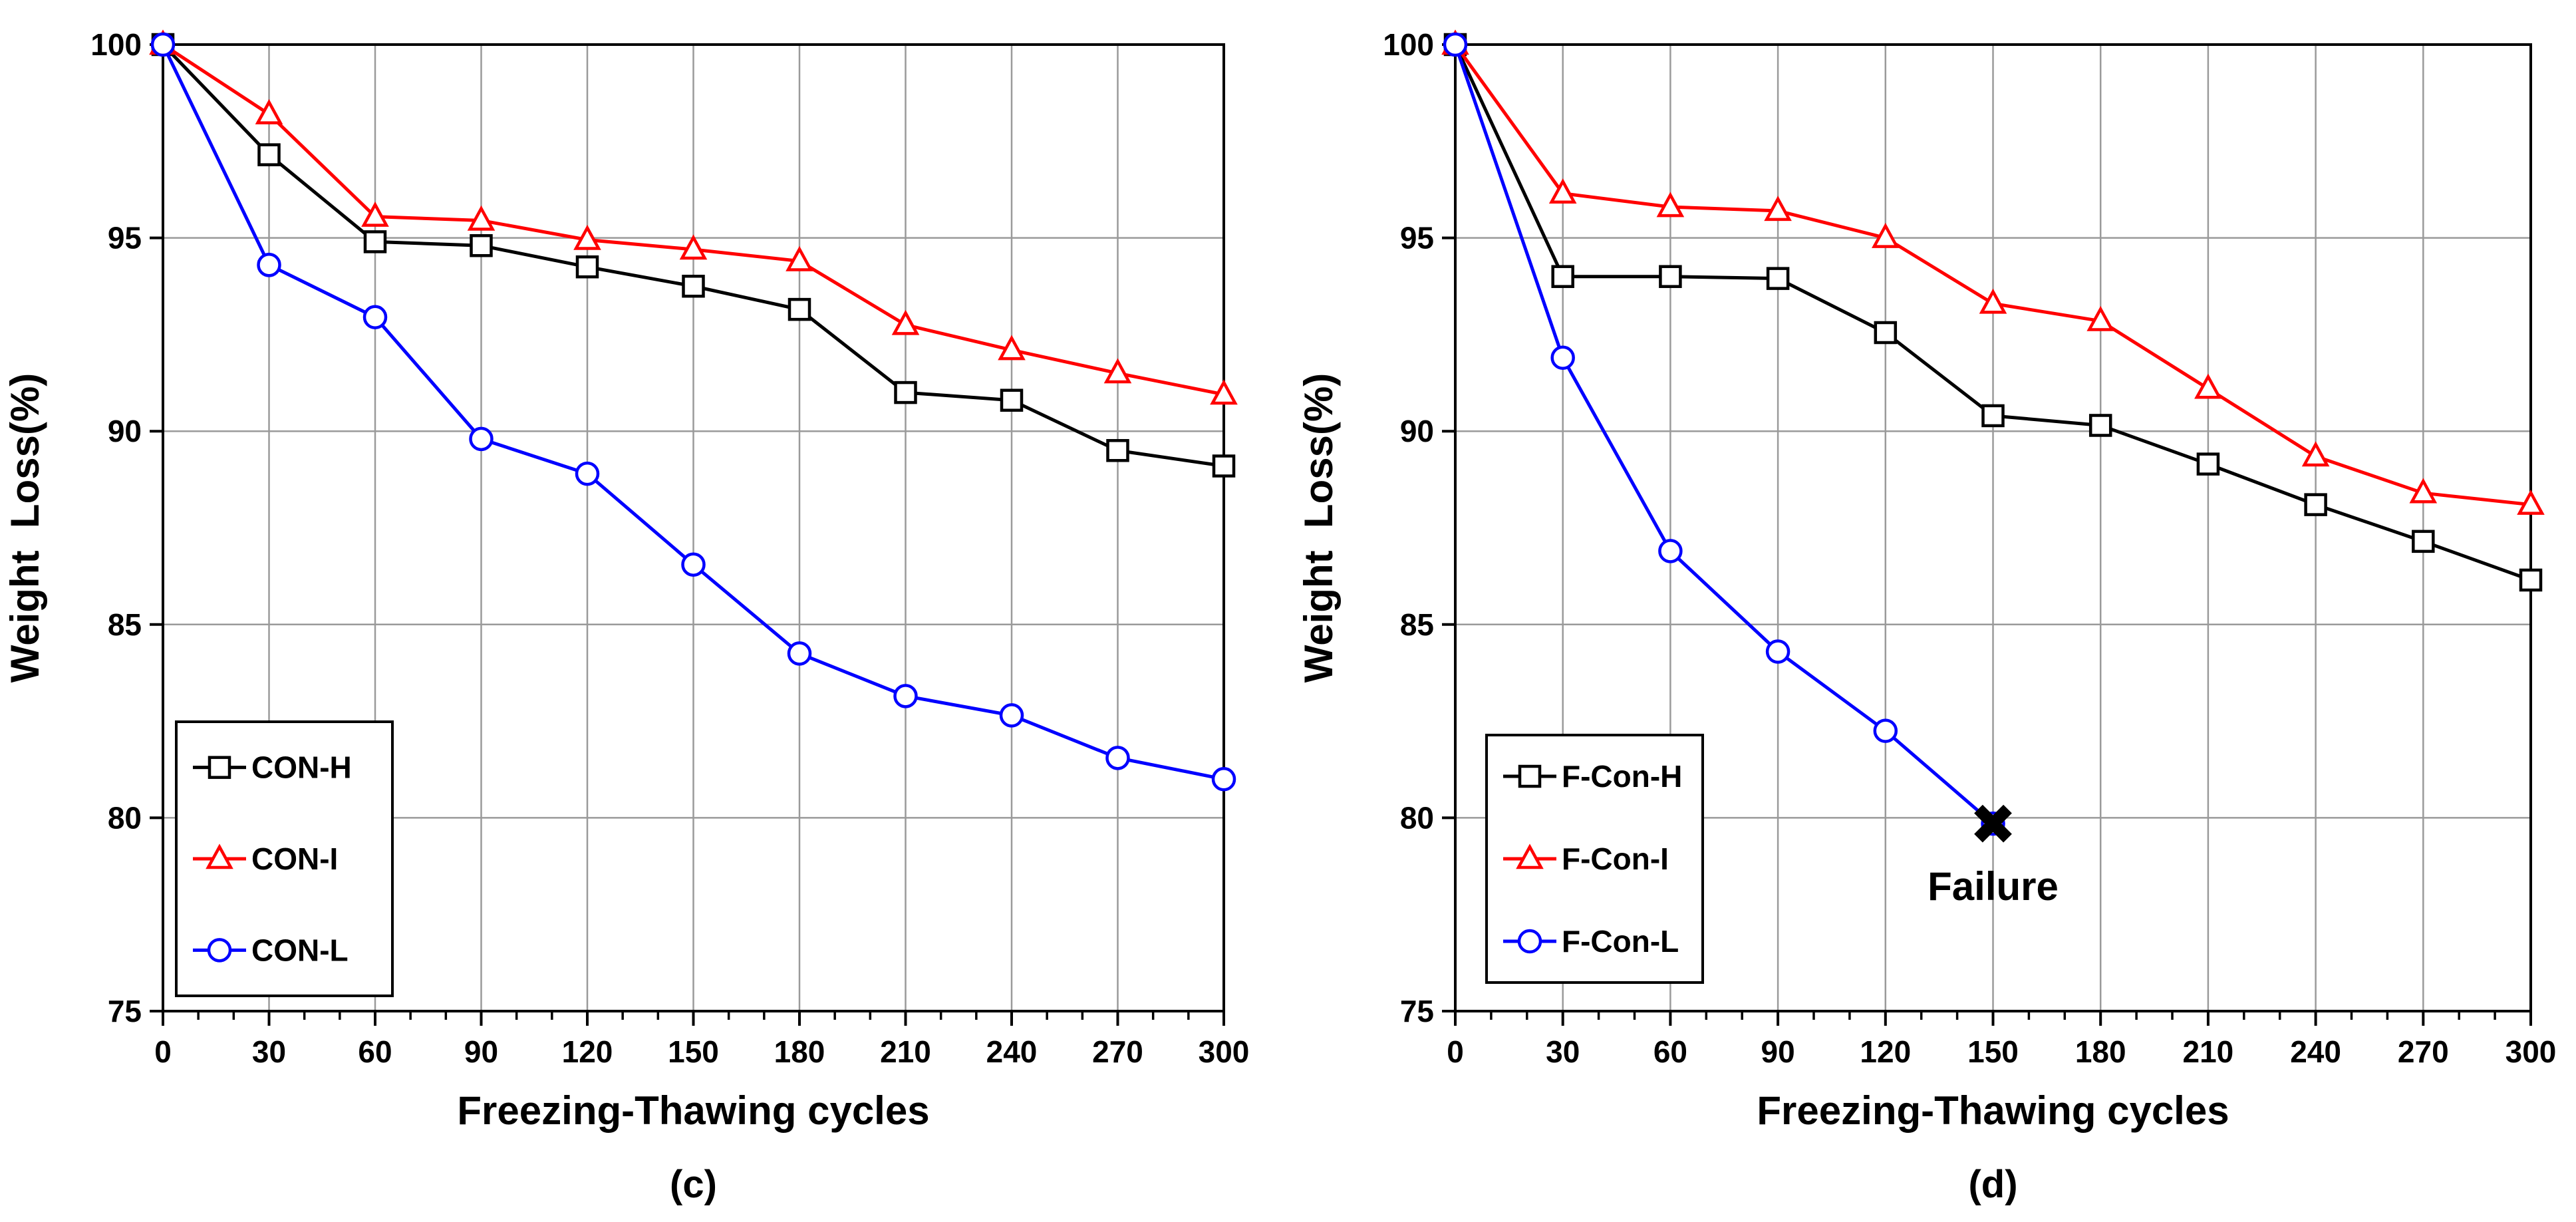 The height and width of the screenshot is (1222, 2576). I want to click on x-tick-label: 300, so click(1224, 1051).